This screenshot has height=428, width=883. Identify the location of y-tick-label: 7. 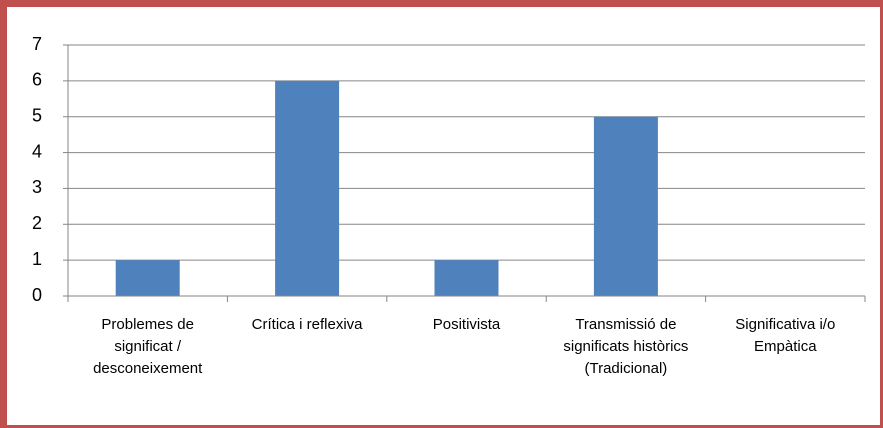
(37, 44).